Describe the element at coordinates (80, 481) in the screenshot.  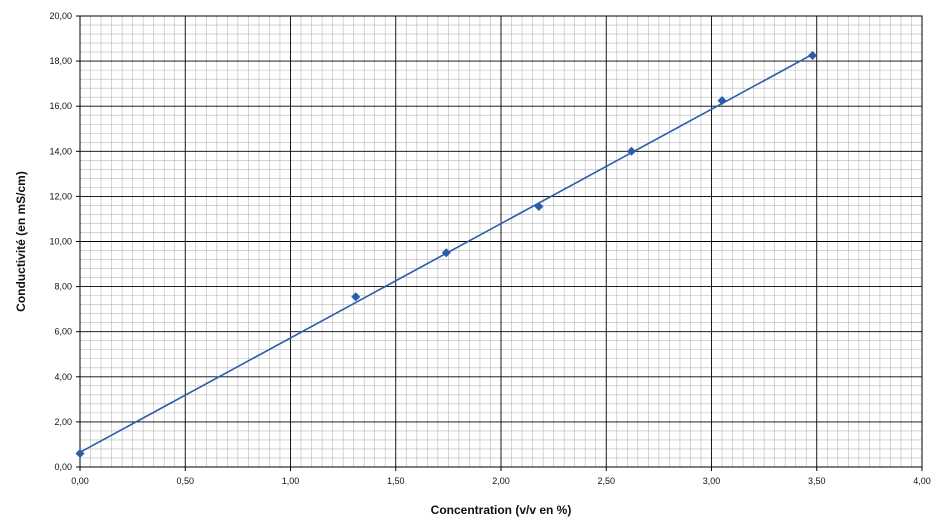
I see `x-tick-label: 0,00` at that location.